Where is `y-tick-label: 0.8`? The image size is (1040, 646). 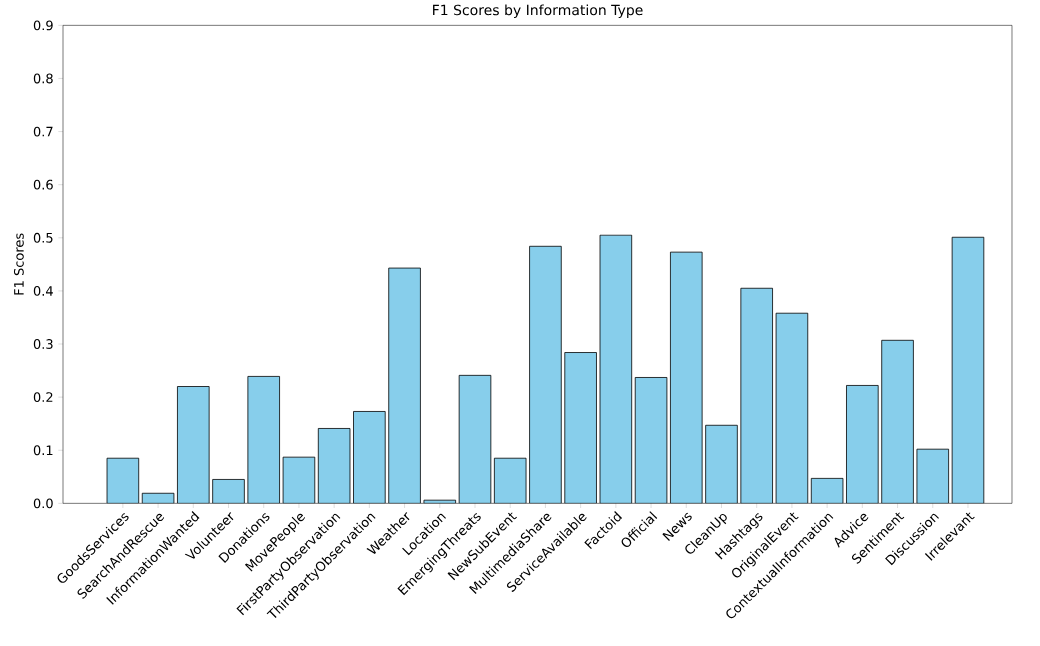 y-tick-label: 0.8 is located at coordinates (43, 78).